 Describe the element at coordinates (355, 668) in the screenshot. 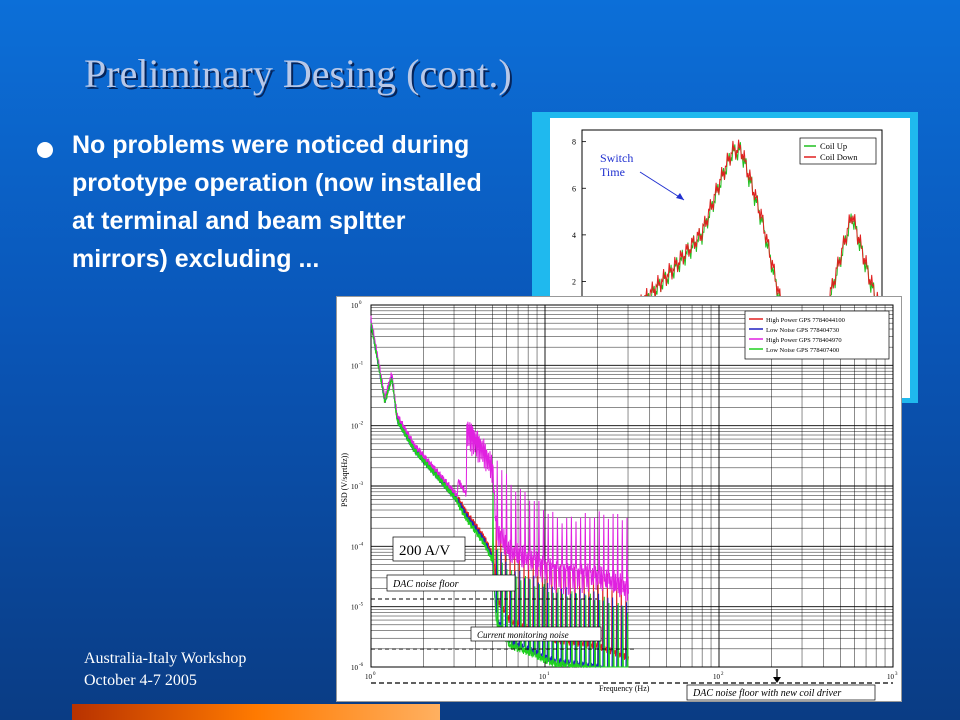

I see `psd-y-tick-label-6: 10` at that location.